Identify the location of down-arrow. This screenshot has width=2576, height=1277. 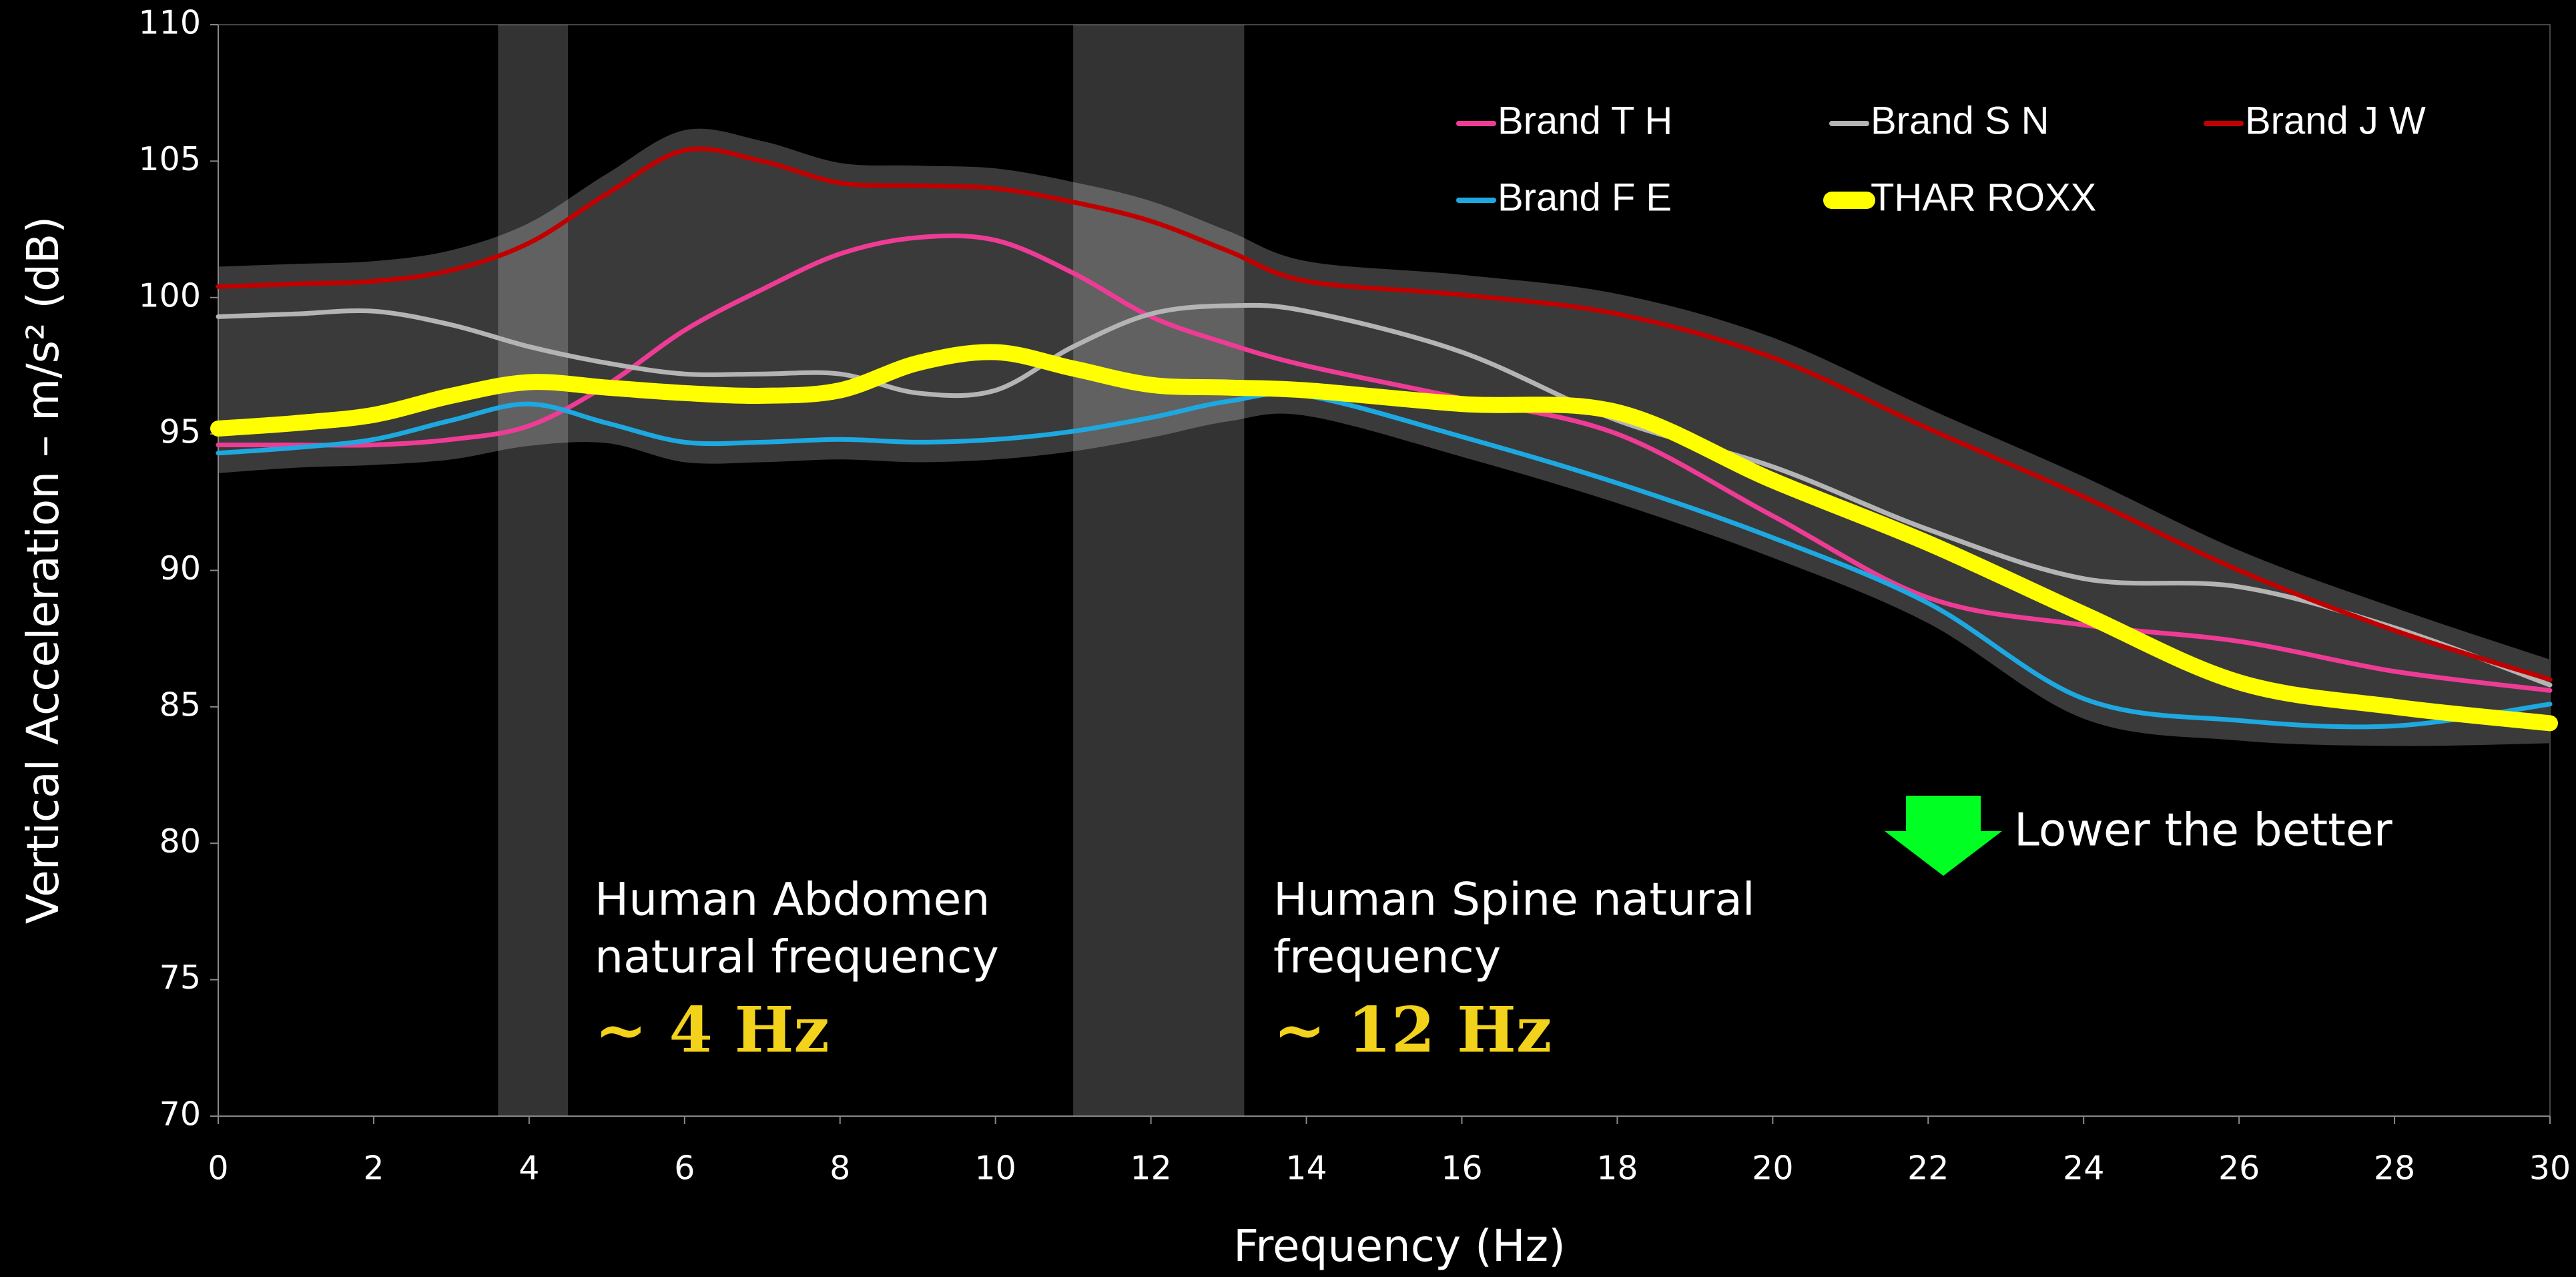
(1944, 836).